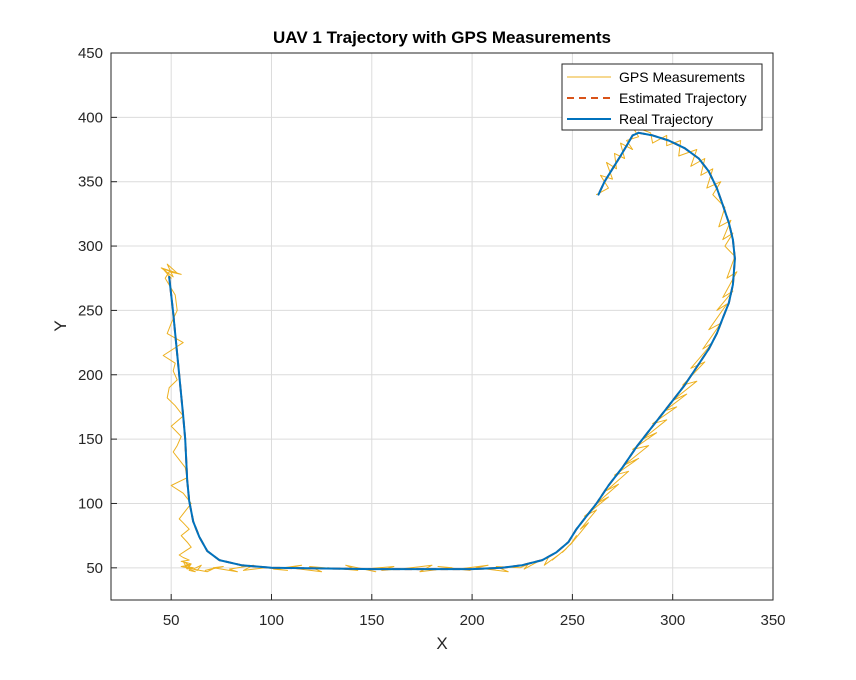 This screenshot has height=680, width=856. Describe the element at coordinates (94, 568) in the screenshot. I see `y-tick-label: 50` at that location.